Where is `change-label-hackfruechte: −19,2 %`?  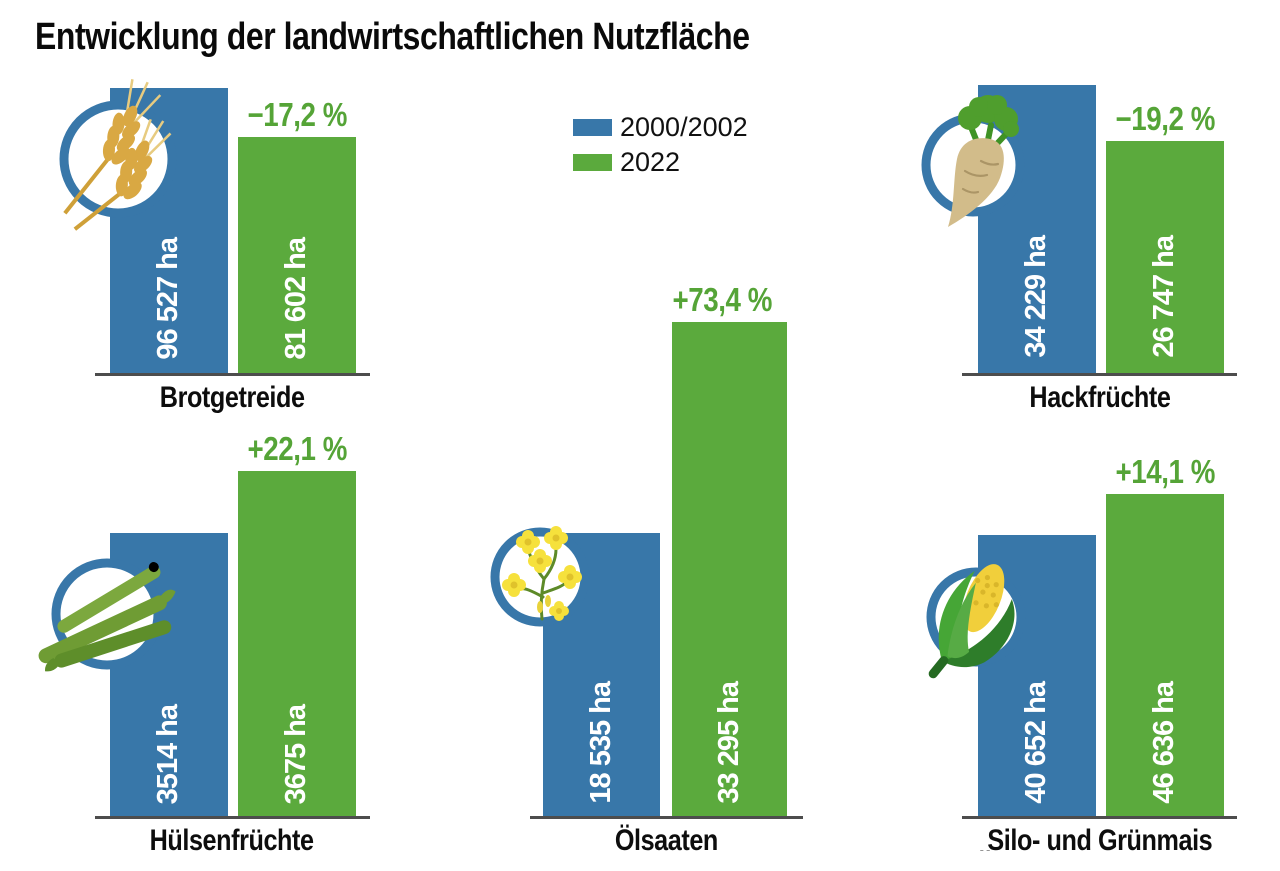 change-label-hackfruechte: −19,2 % is located at coordinates (1147, 118).